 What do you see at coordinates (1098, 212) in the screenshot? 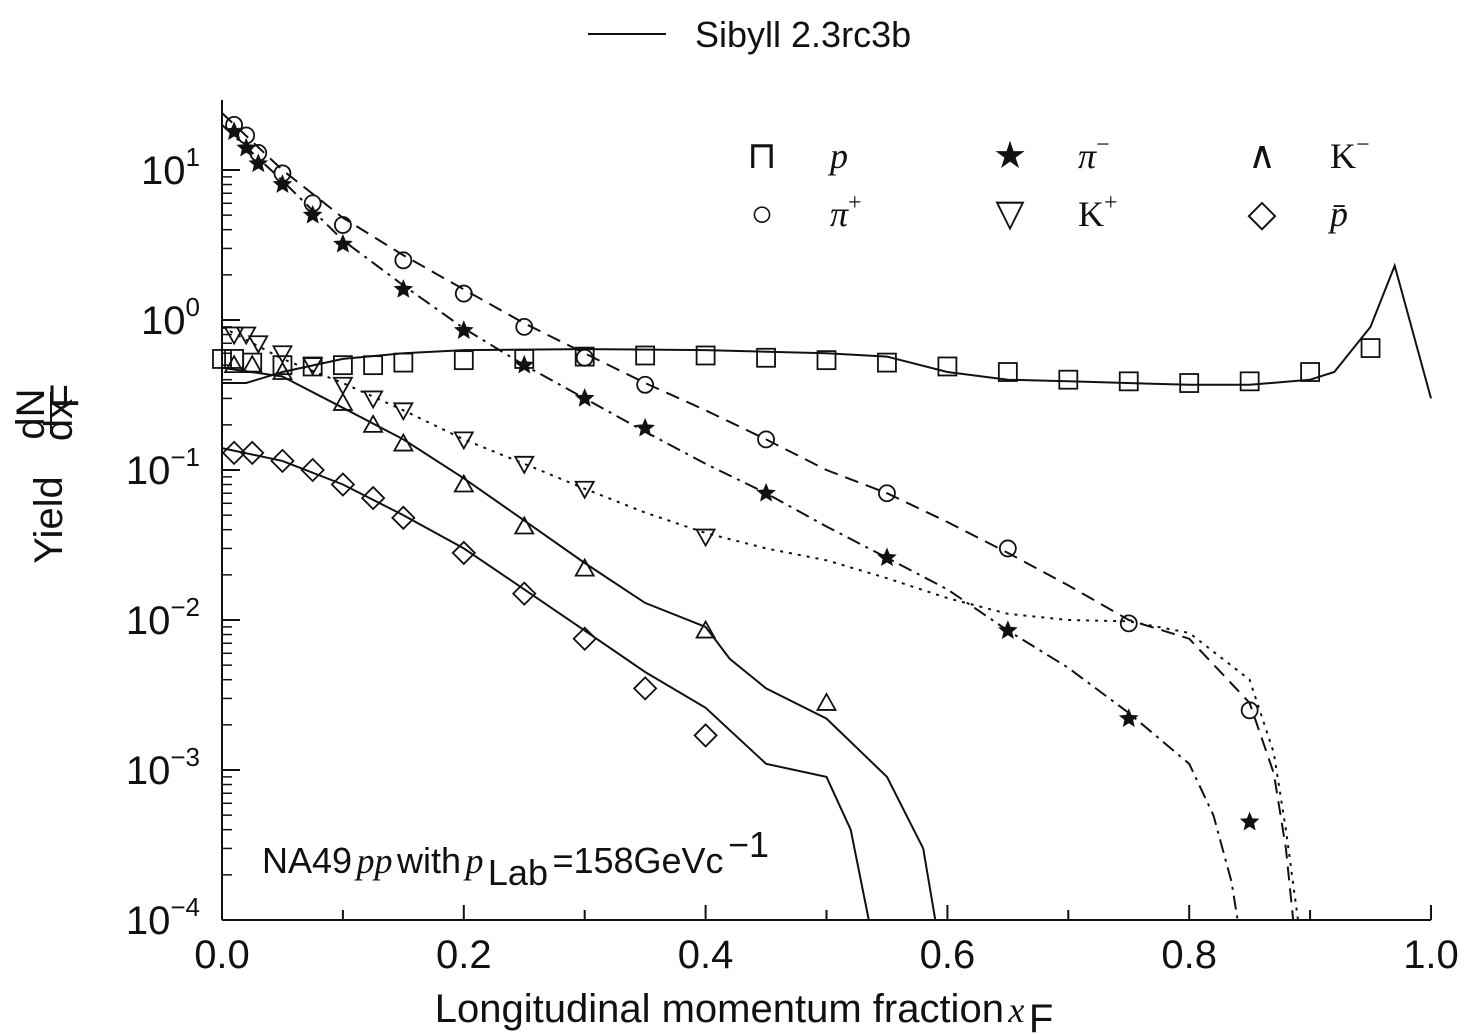
I see `legend-label: K+` at bounding box center [1098, 212].